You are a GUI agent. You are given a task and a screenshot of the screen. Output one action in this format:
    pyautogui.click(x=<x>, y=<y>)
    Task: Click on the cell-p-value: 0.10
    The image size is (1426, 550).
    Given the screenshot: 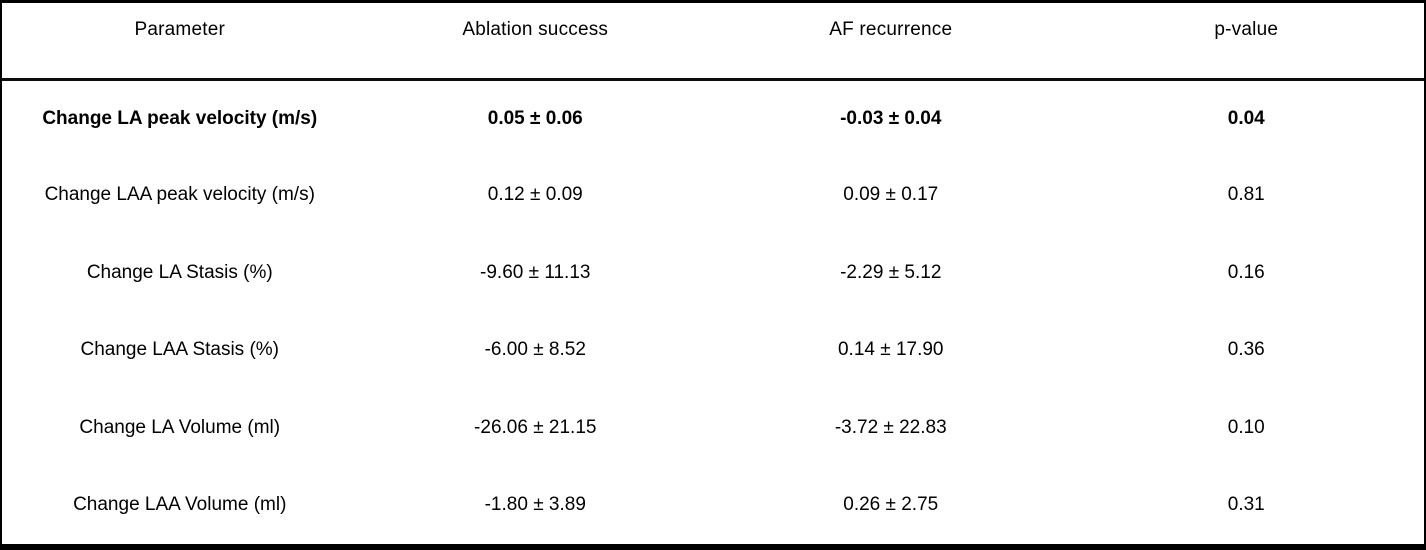 What is the action you would take?
    pyautogui.click(x=1246, y=427)
    